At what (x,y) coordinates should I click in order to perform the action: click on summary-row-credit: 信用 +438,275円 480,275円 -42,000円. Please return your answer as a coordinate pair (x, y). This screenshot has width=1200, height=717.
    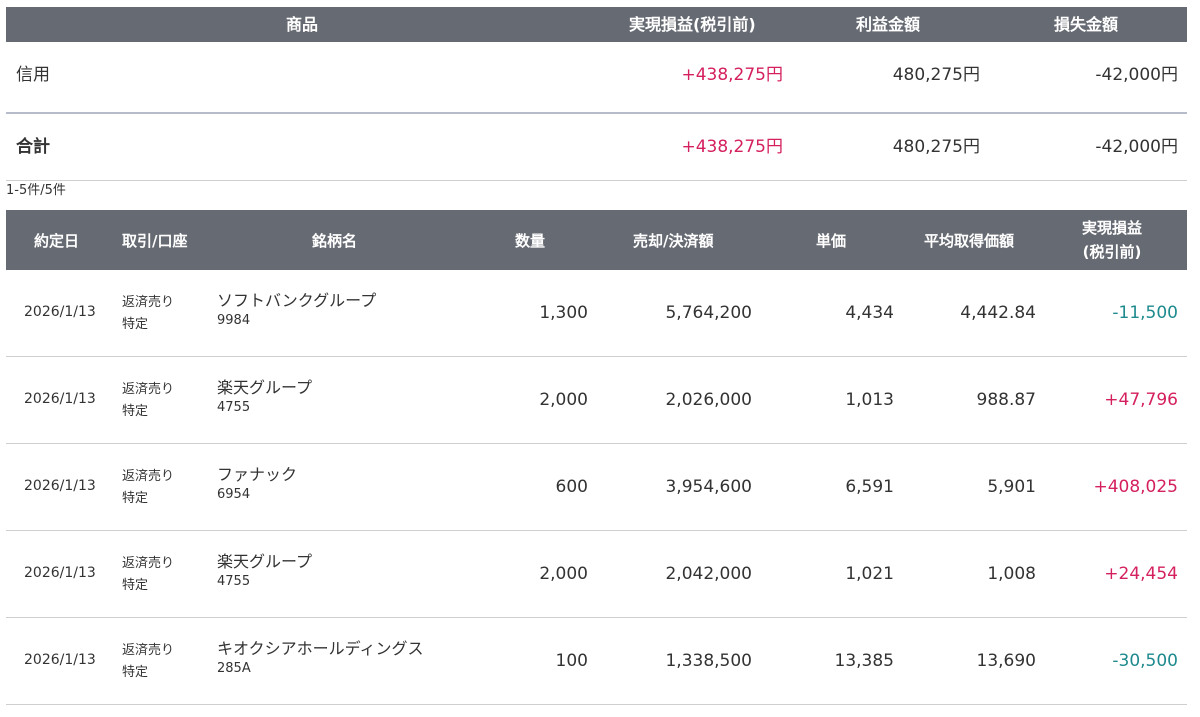
    Looking at the image, I should click on (596, 78).